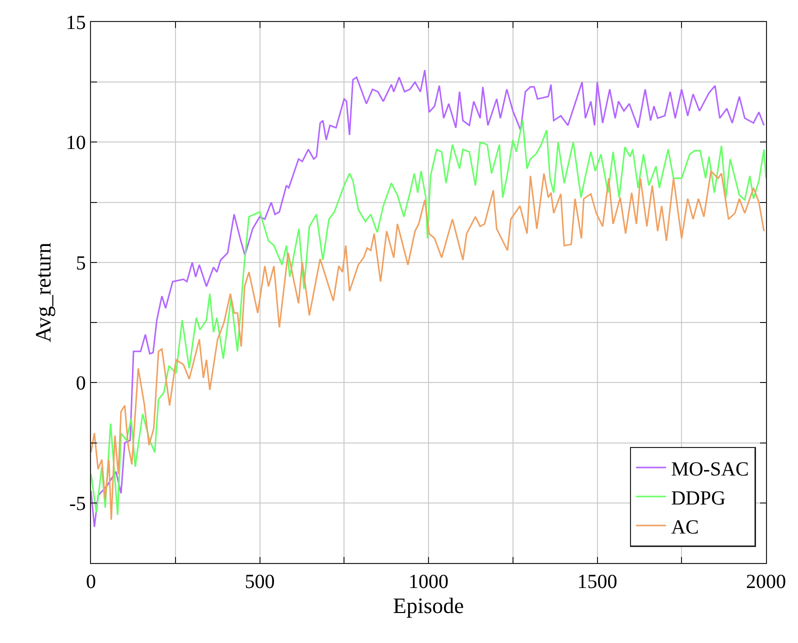 This screenshot has width=798, height=643. What do you see at coordinates (698, 498) in the screenshot?
I see `legend-label: DDPG` at bounding box center [698, 498].